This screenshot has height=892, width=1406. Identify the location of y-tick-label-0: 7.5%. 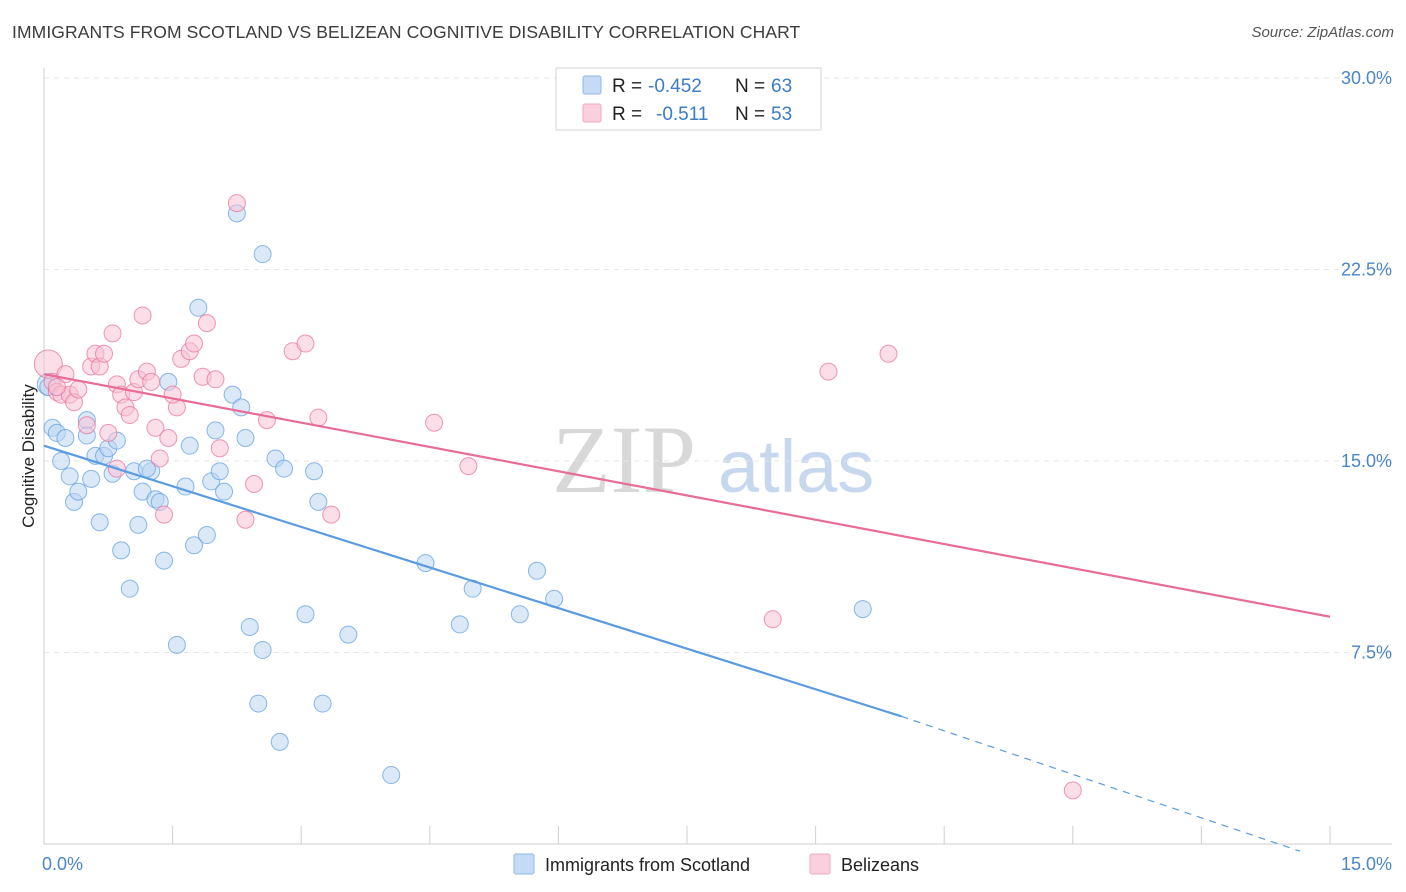
(1371, 653).